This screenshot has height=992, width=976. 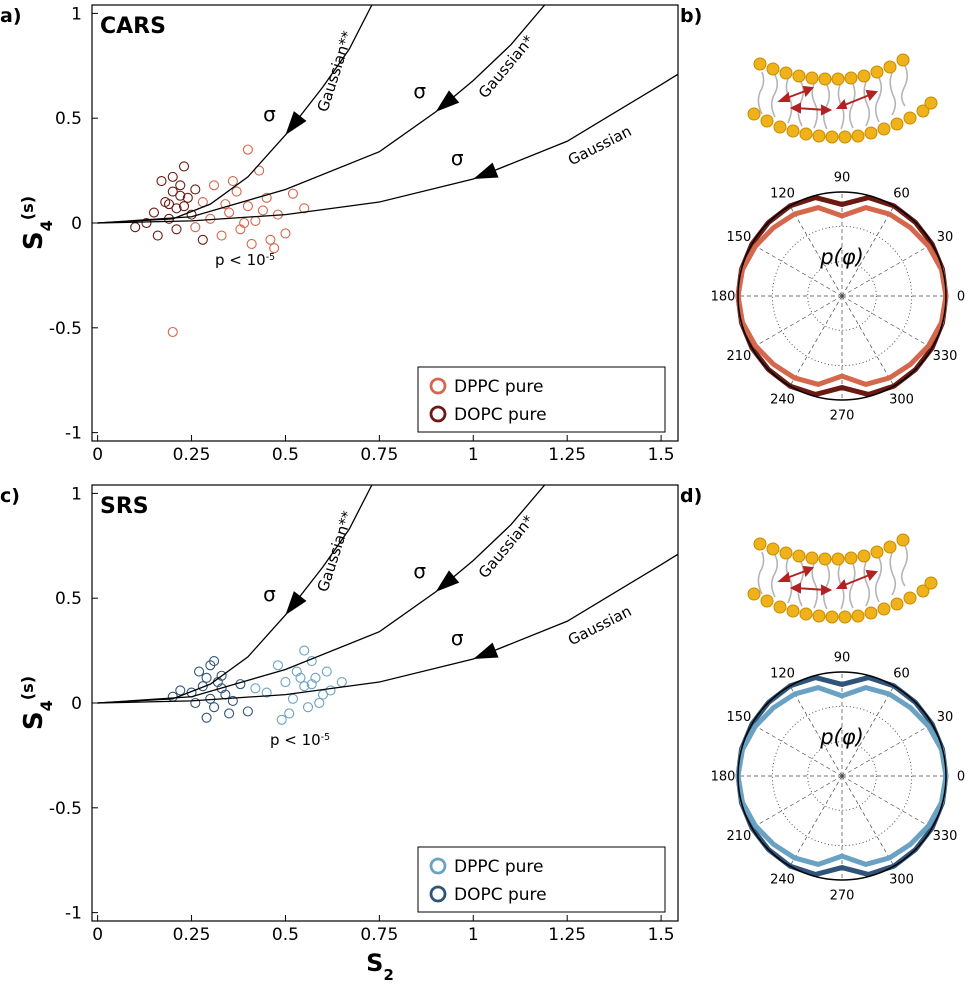 What do you see at coordinates (841, 257) in the screenshot?
I see `distribution-label: p(φ)` at bounding box center [841, 257].